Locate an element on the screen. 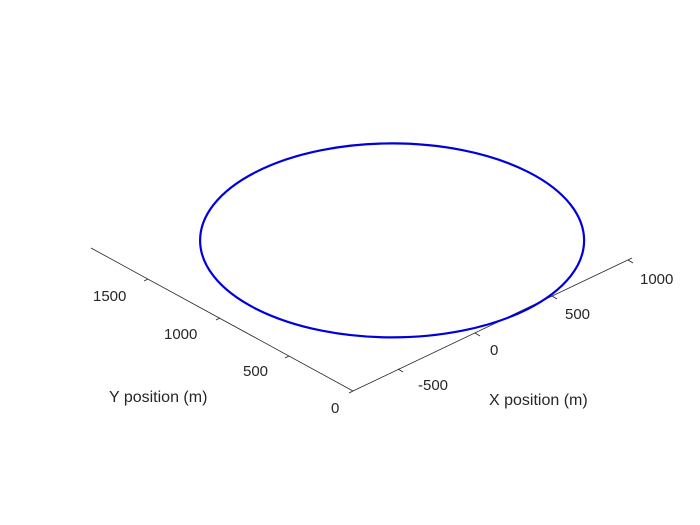 Image resolution: width=700 pixels, height=525 pixels. y-axis-line is located at coordinates (222, 319).